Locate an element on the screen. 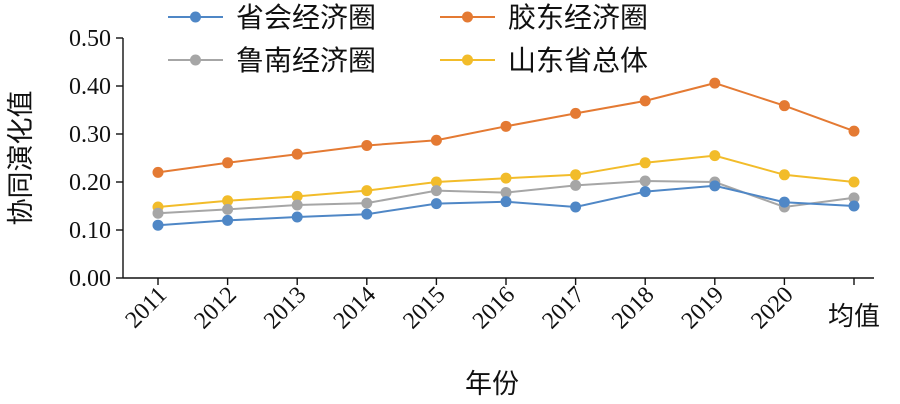 Image resolution: width=900 pixels, height=404 pixels. x-tick-label: 2012 is located at coordinates (216, 308).